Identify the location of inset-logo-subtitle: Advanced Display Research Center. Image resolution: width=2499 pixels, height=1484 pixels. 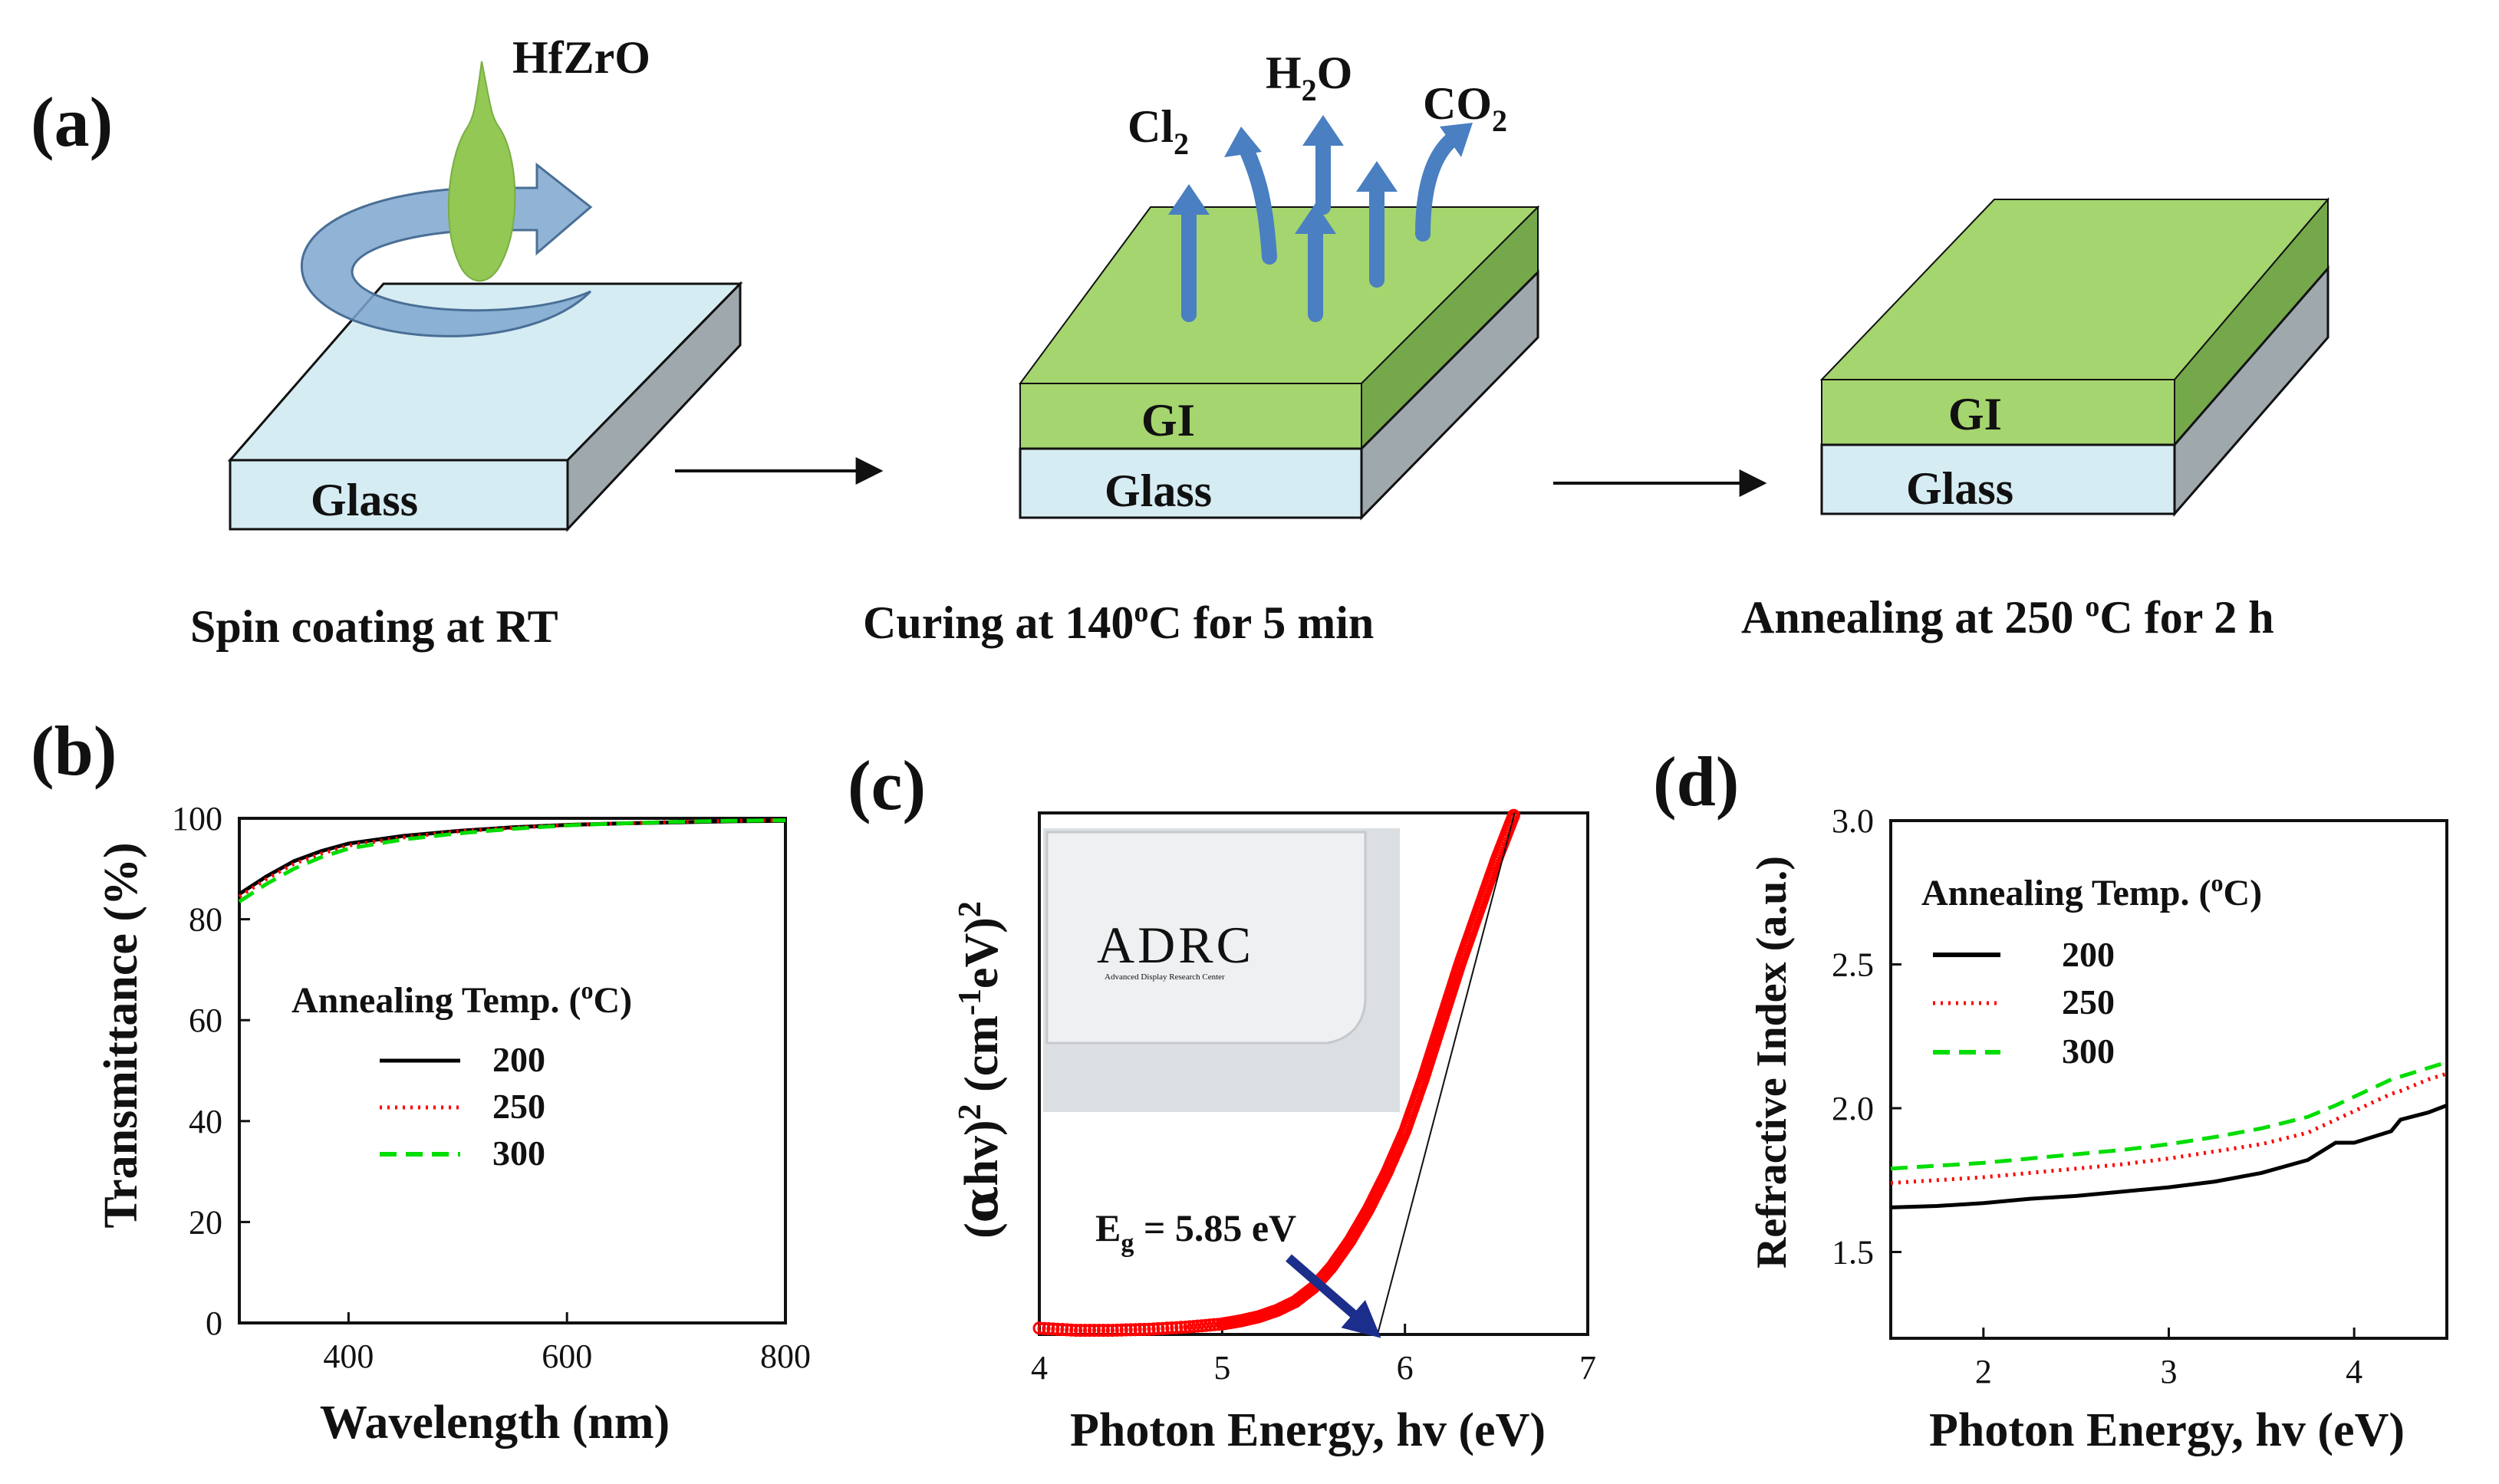
(1165, 977).